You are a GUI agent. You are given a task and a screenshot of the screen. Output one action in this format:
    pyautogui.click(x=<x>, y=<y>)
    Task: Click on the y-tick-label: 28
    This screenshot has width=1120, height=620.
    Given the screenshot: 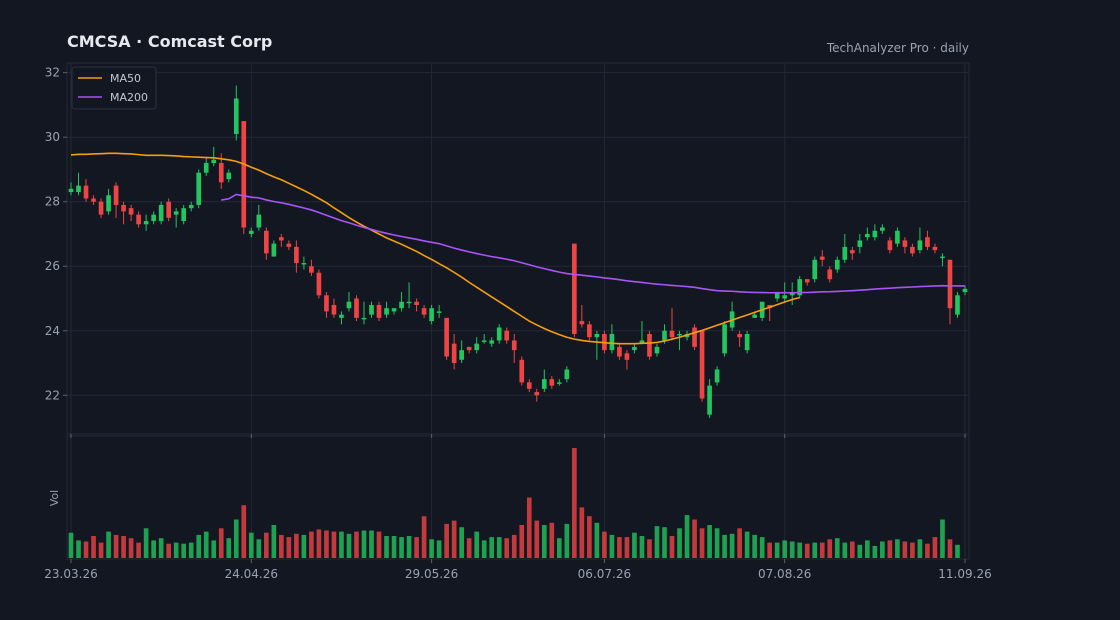 What is the action you would take?
    pyautogui.click(x=52, y=202)
    